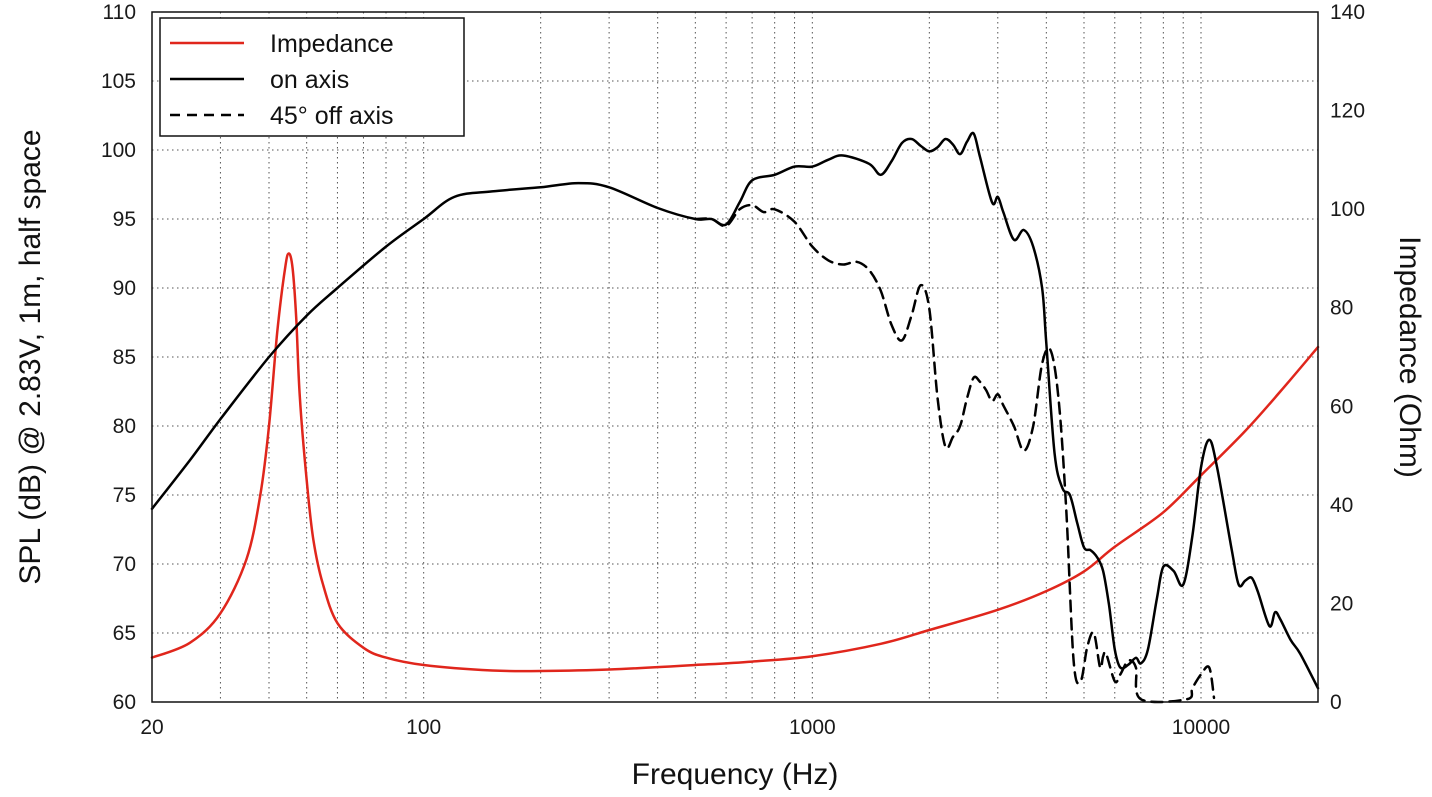 The image size is (1432, 797). Describe the element at coordinates (309, 80) in the screenshot. I see `legend-label-on-axis: on axis` at that location.